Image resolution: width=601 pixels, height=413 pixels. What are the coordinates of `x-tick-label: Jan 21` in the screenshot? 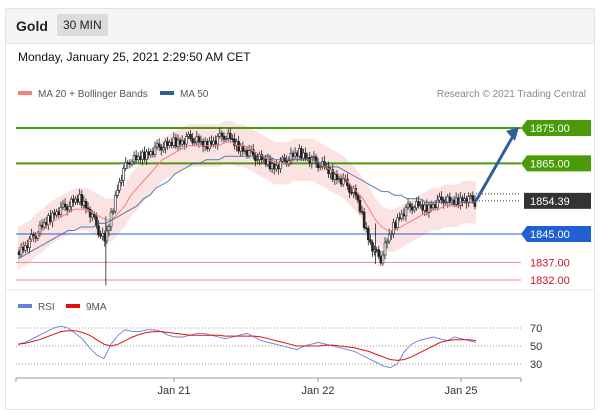 It's located at (173, 391).